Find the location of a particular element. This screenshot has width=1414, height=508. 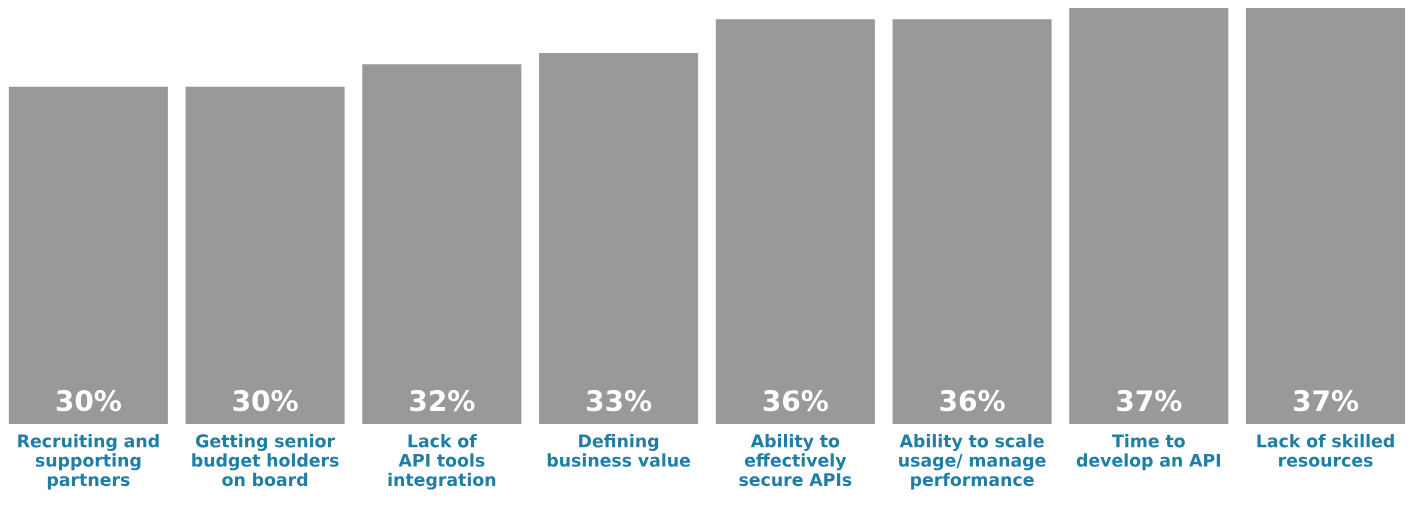

data-label: 33% is located at coordinates (619, 401).